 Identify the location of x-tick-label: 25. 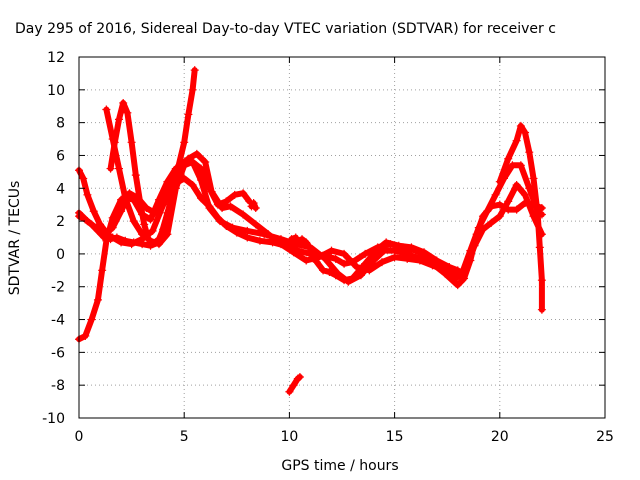
(605, 437).